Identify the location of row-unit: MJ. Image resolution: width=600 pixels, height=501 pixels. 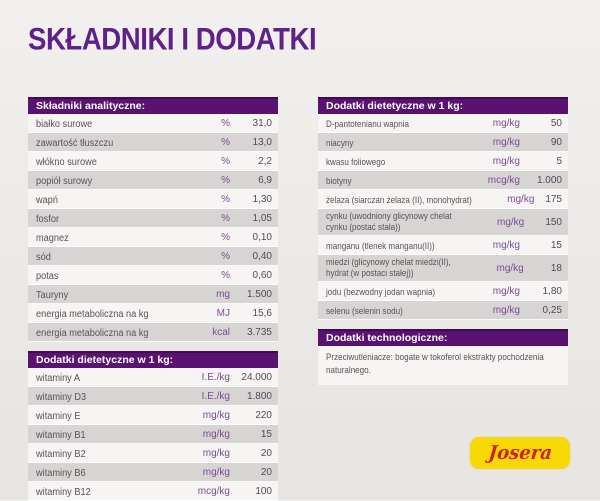
(223, 313).